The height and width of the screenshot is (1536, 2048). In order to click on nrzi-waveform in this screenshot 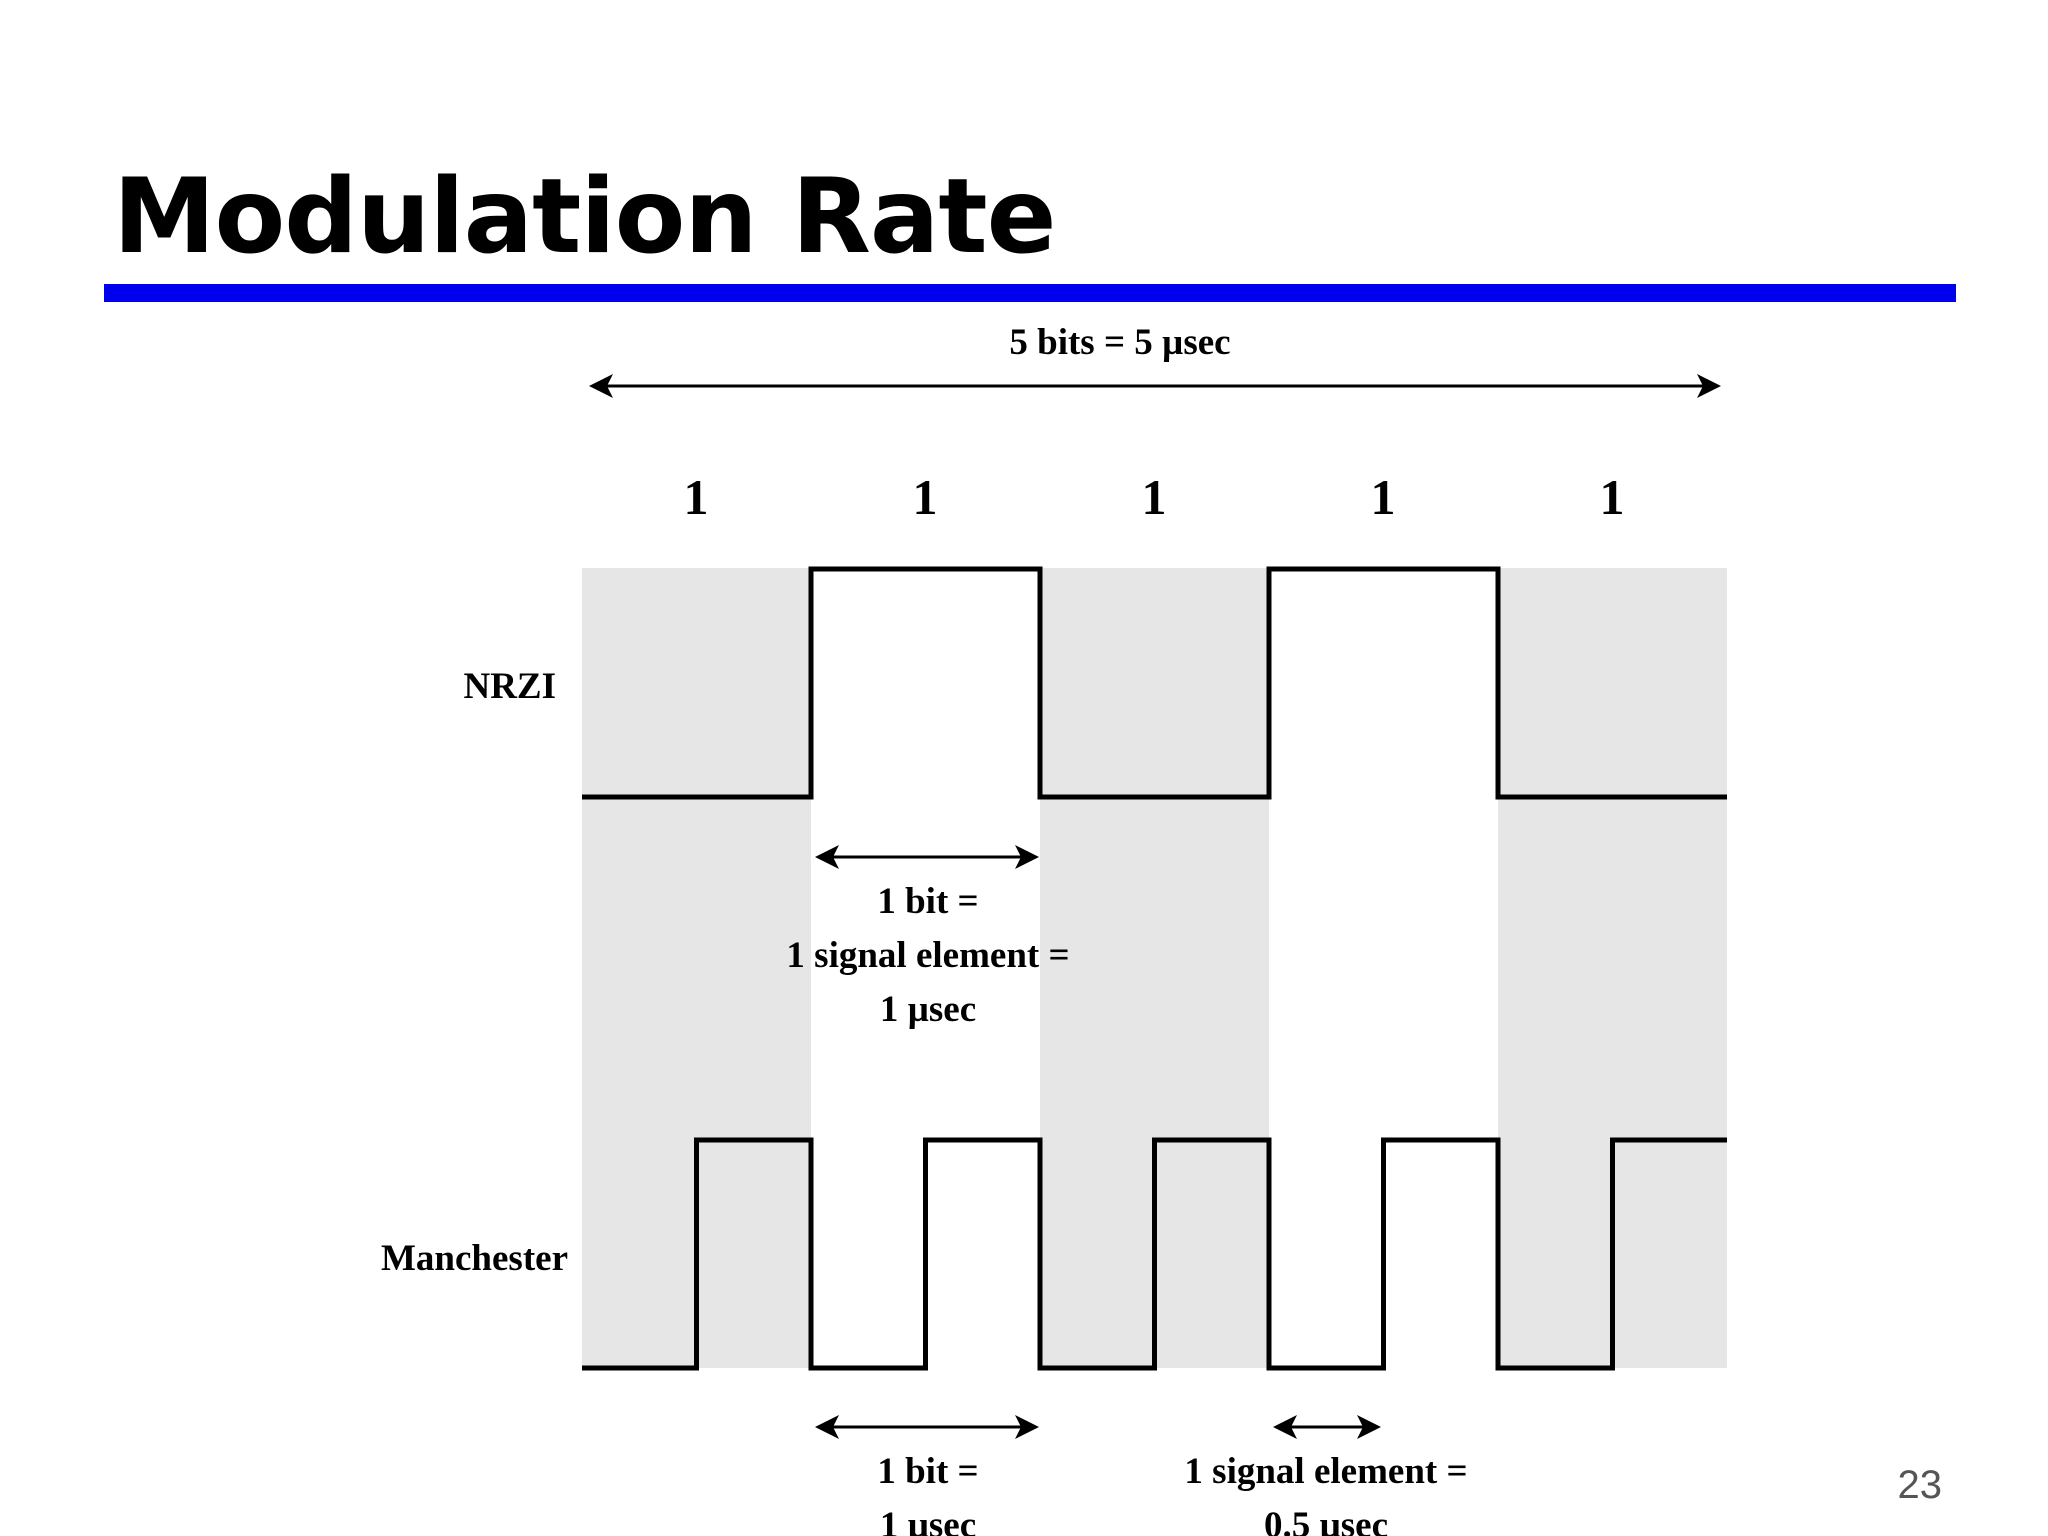, I will do `click(1154, 683)`.